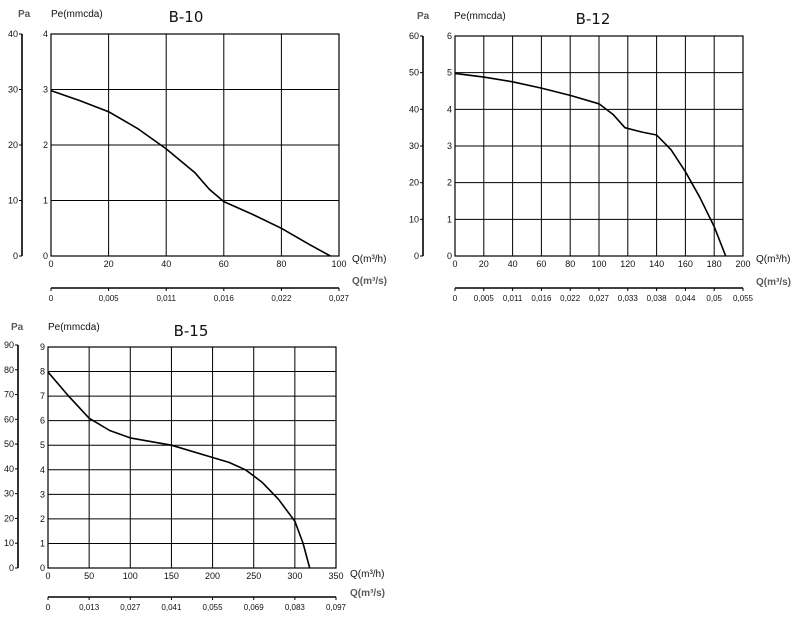  What do you see at coordinates (254, 607) in the screenshot?
I see `outer-x-tick-label: 0,069` at bounding box center [254, 607].